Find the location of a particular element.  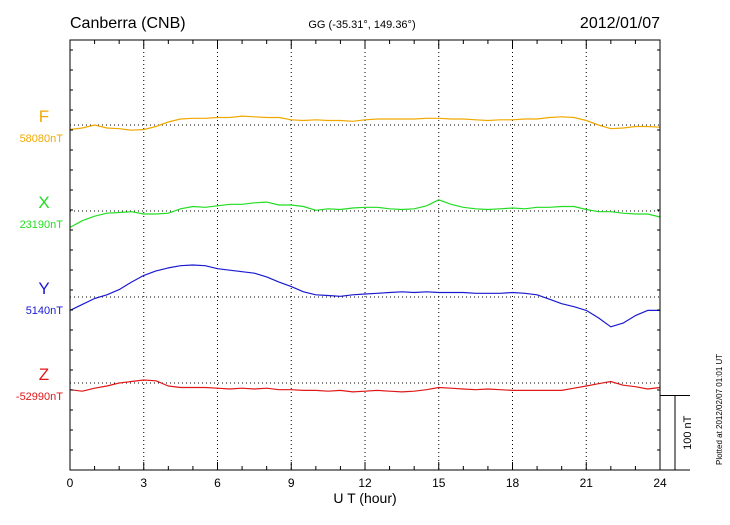

series-baseline-label-z: -52990nT is located at coordinates (39, 397).